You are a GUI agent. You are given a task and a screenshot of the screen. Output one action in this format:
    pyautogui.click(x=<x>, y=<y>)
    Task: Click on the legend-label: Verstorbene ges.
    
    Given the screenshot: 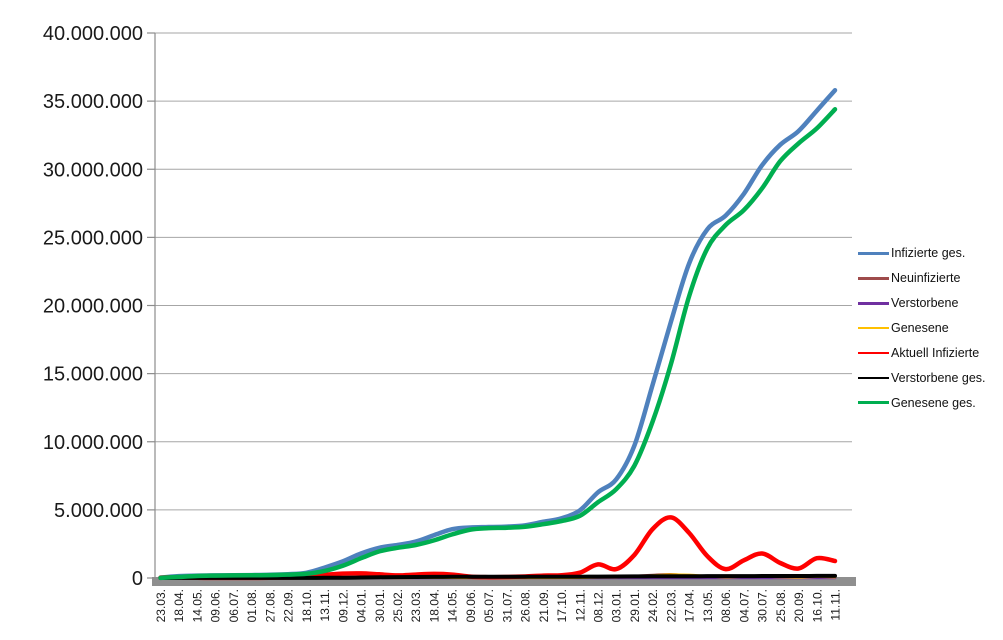 What is the action you would take?
    pyautogui.click(x=938, y=377)
    